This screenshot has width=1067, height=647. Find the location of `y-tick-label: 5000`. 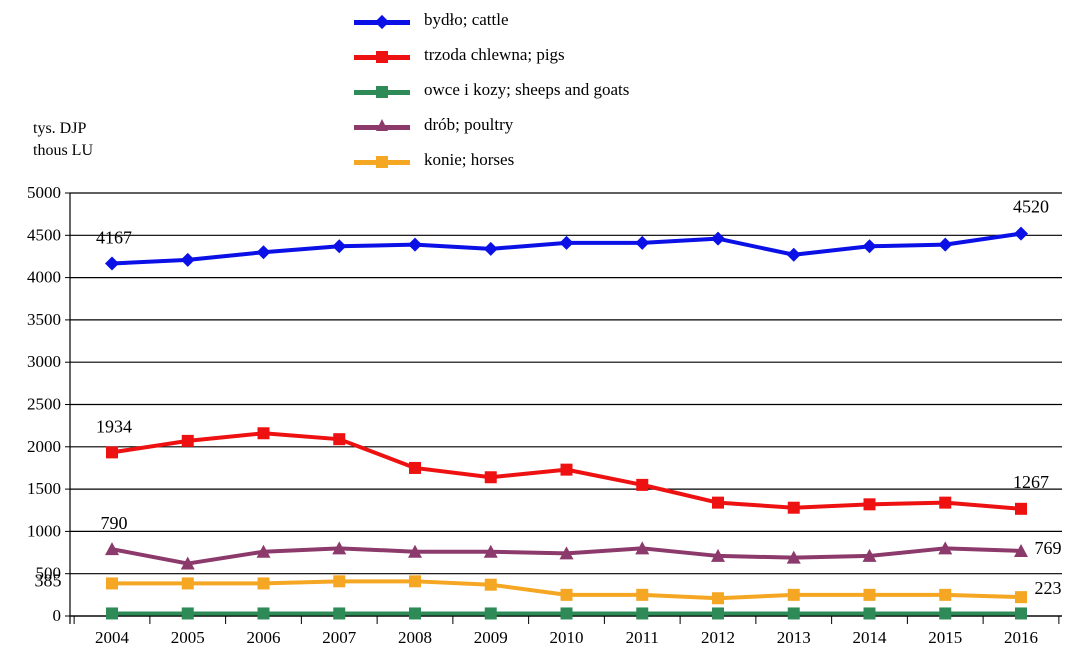

y-tick-label: 5000 is located at coordinates (44, 192).